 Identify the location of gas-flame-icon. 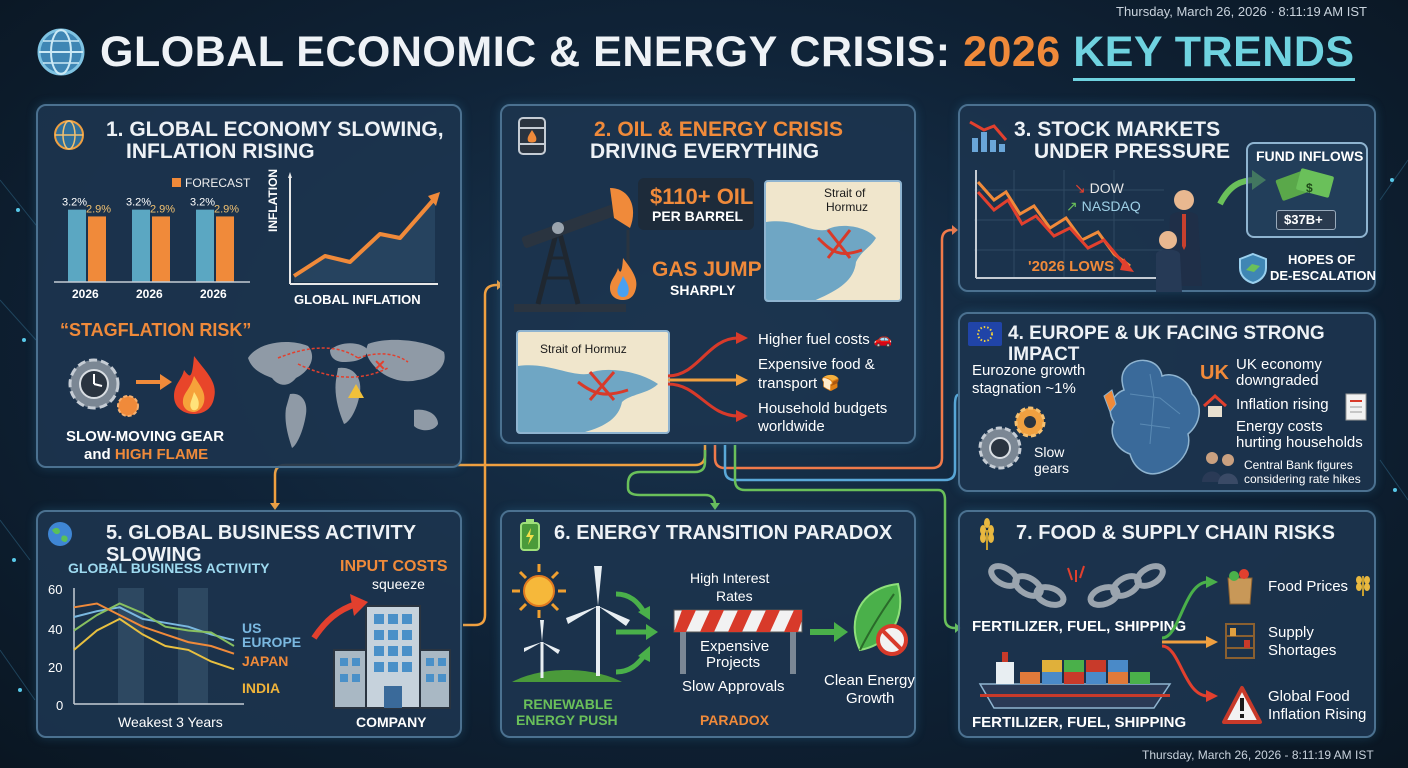
(623, 279).